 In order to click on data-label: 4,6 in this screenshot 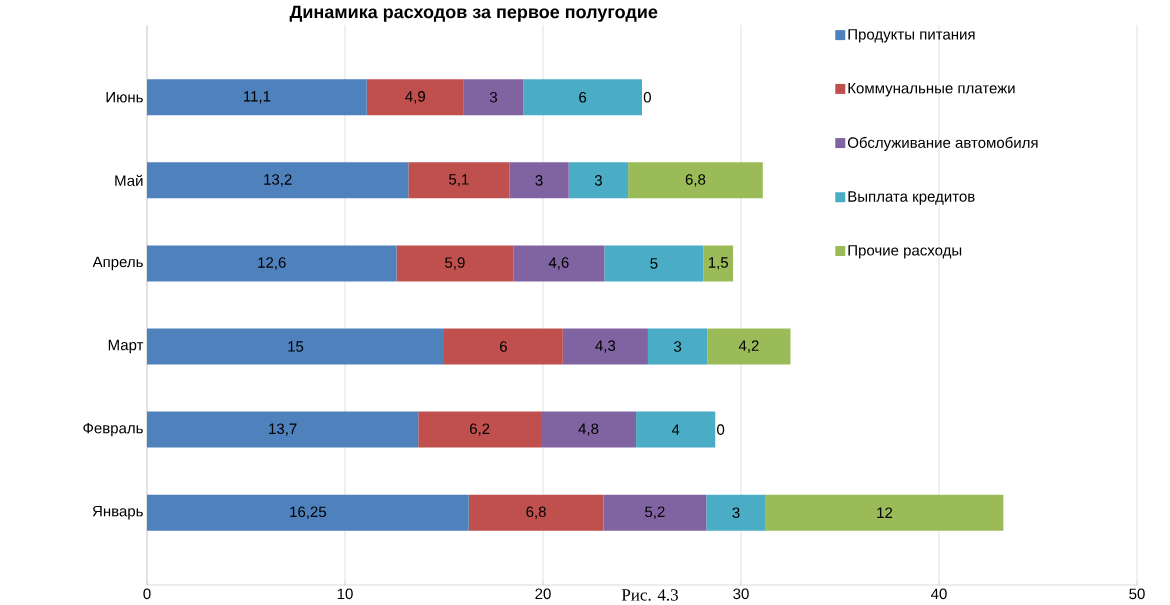, I will do `click(558, 263)`.